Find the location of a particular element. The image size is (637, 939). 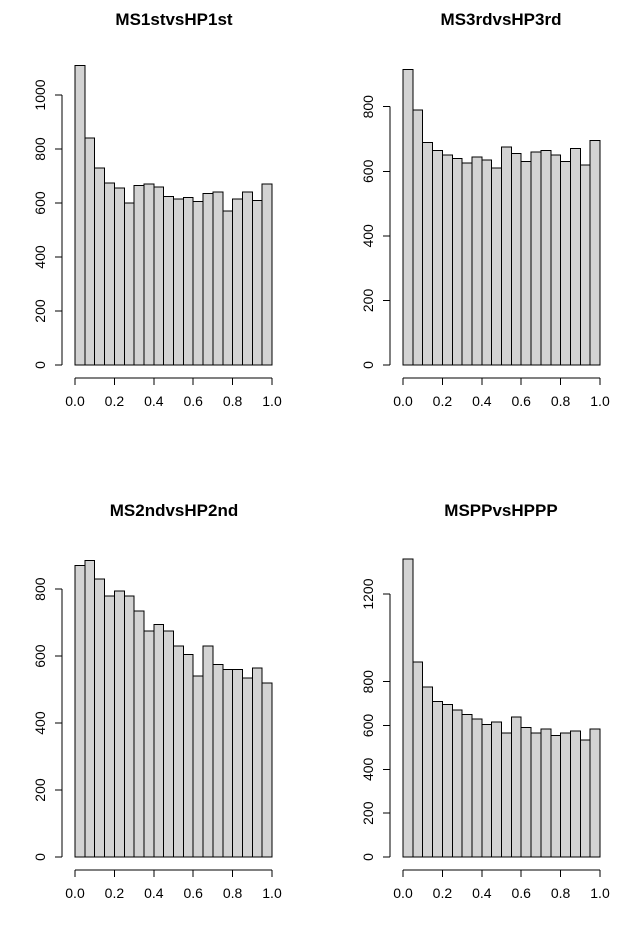

chart-title: MS1stvsHP1st is located at coordinates (174, 19).